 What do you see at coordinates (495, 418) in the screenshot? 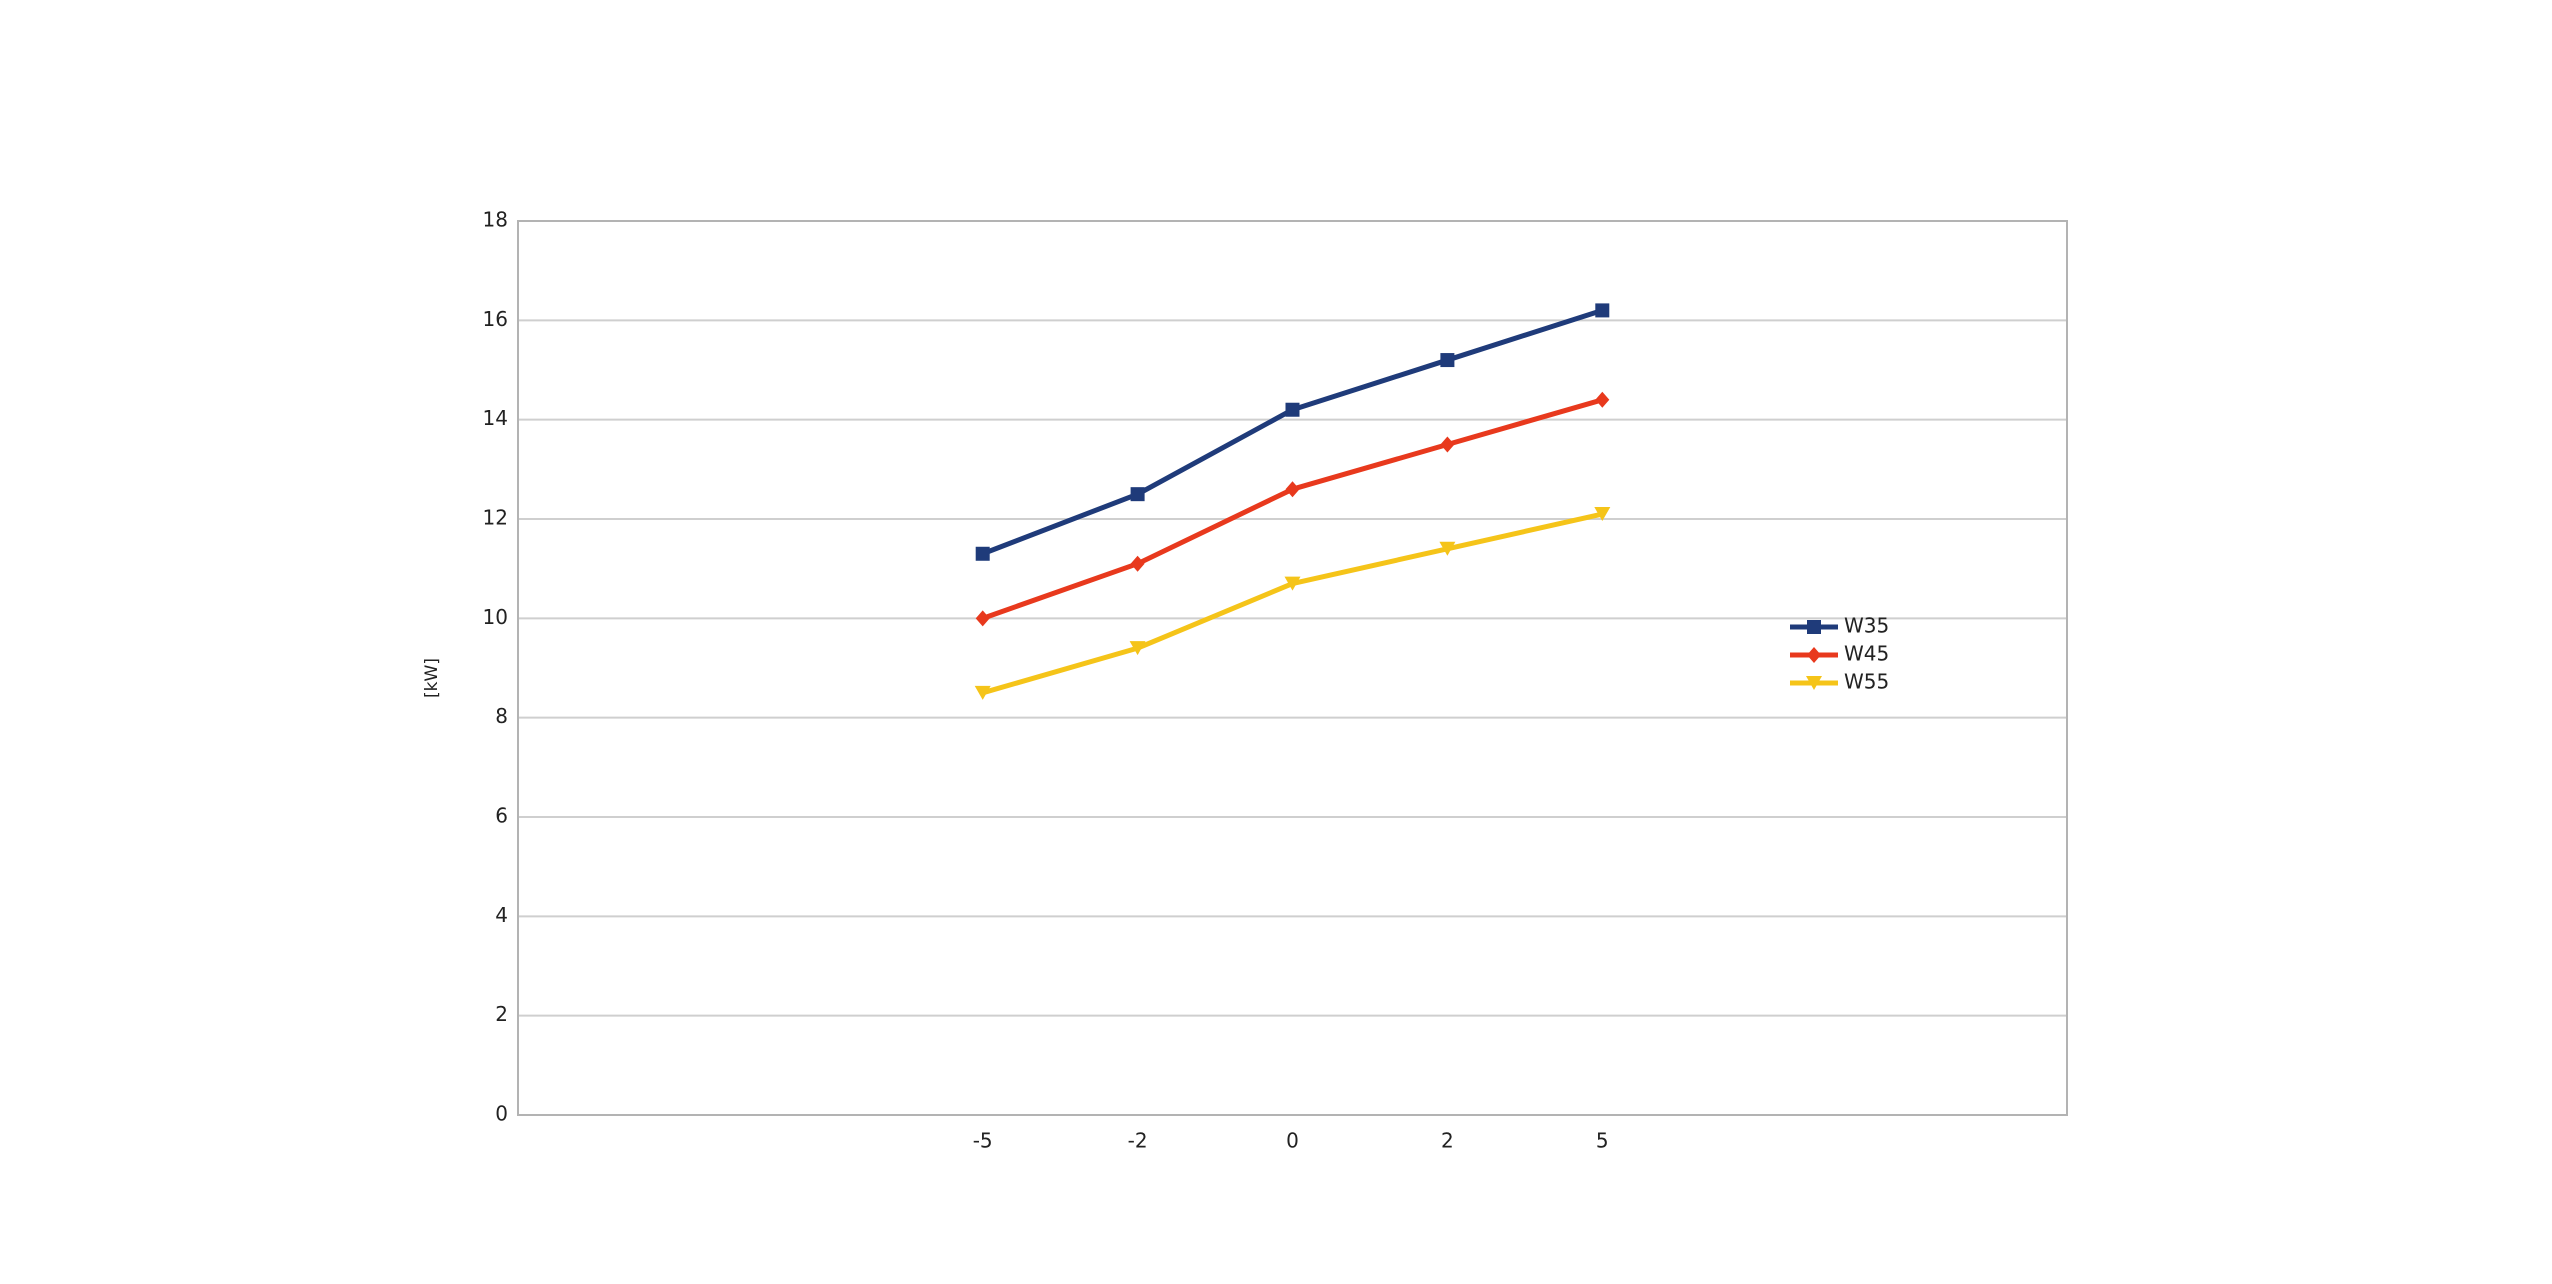
I see `y-tick-label: 14` at bounding box center [495, 418].